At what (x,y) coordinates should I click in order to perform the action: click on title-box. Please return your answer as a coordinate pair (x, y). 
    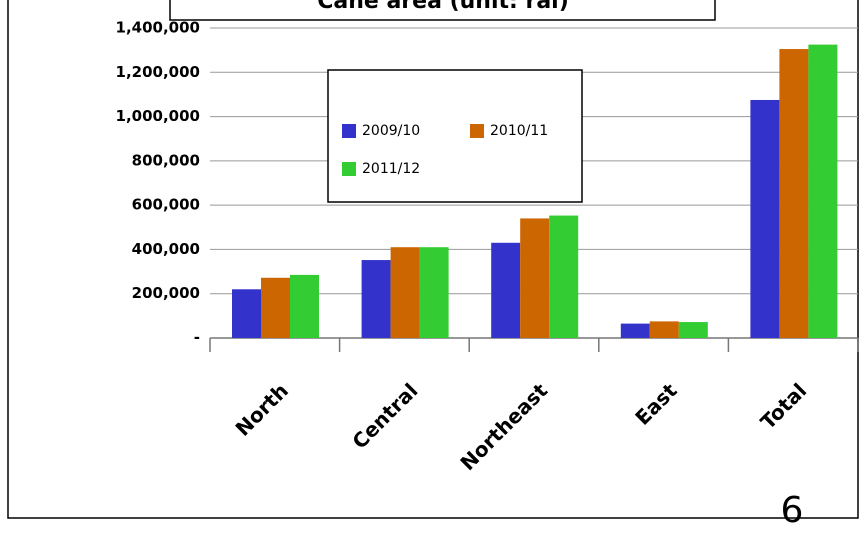
    Looking at the image, I should click on (442, 10).